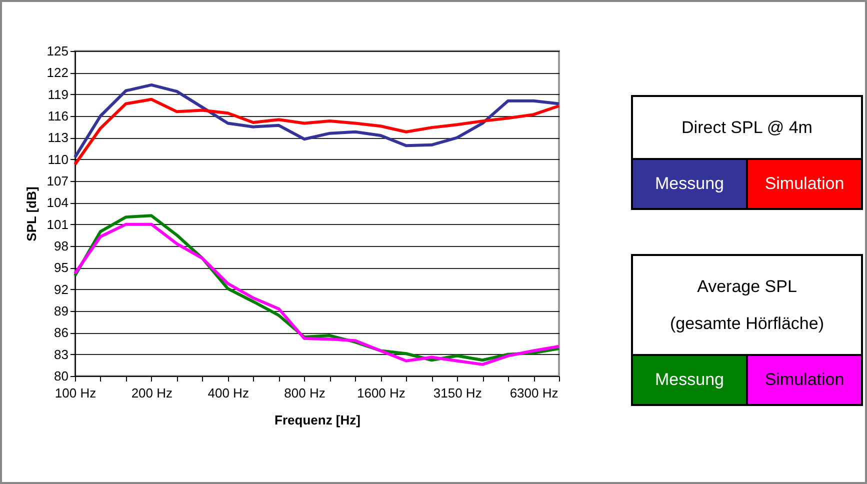 This screenshot has width=867, height=484. What do you see at coordinates (381, 393) in the screenshot?
I see `x-tick-label: 1600 Hz` at bounding box center [381, 393].